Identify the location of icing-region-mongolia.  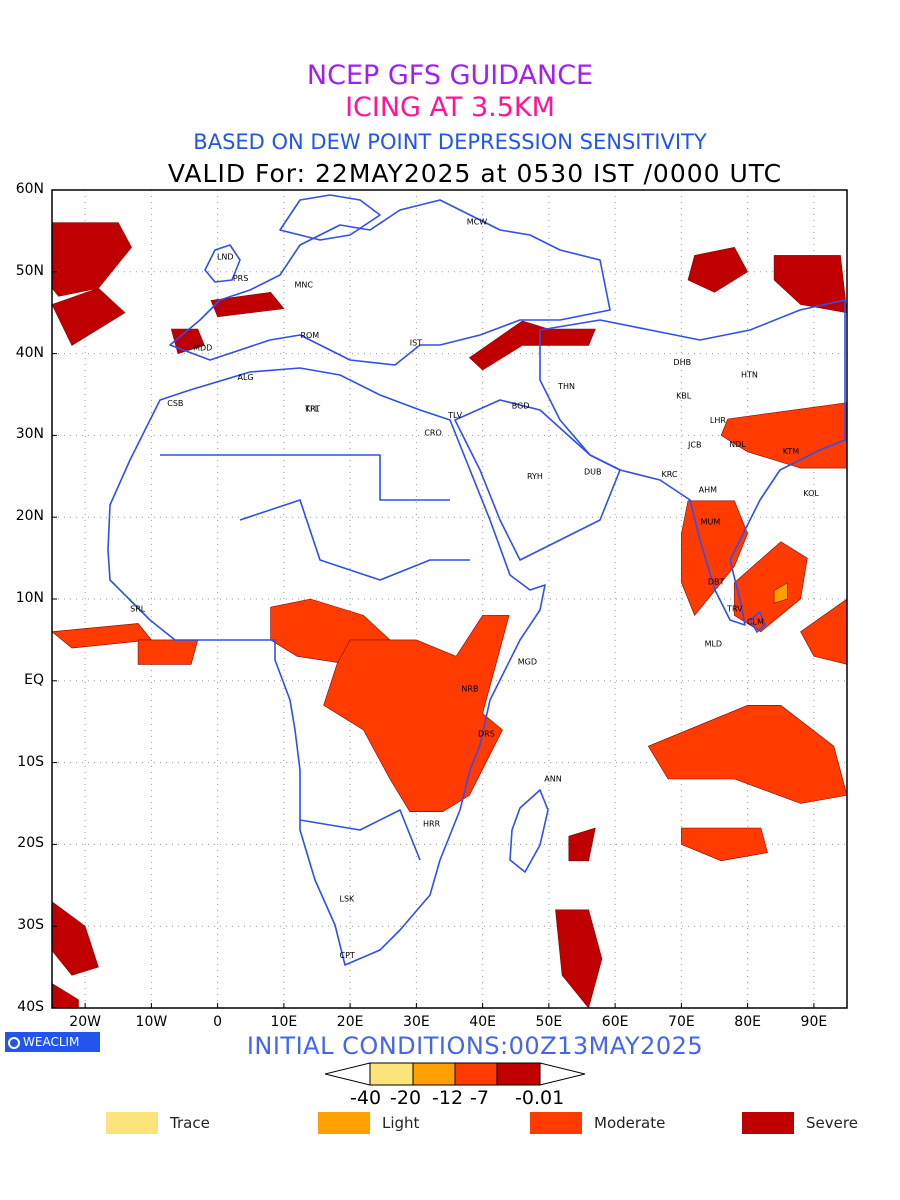
(810, 284).